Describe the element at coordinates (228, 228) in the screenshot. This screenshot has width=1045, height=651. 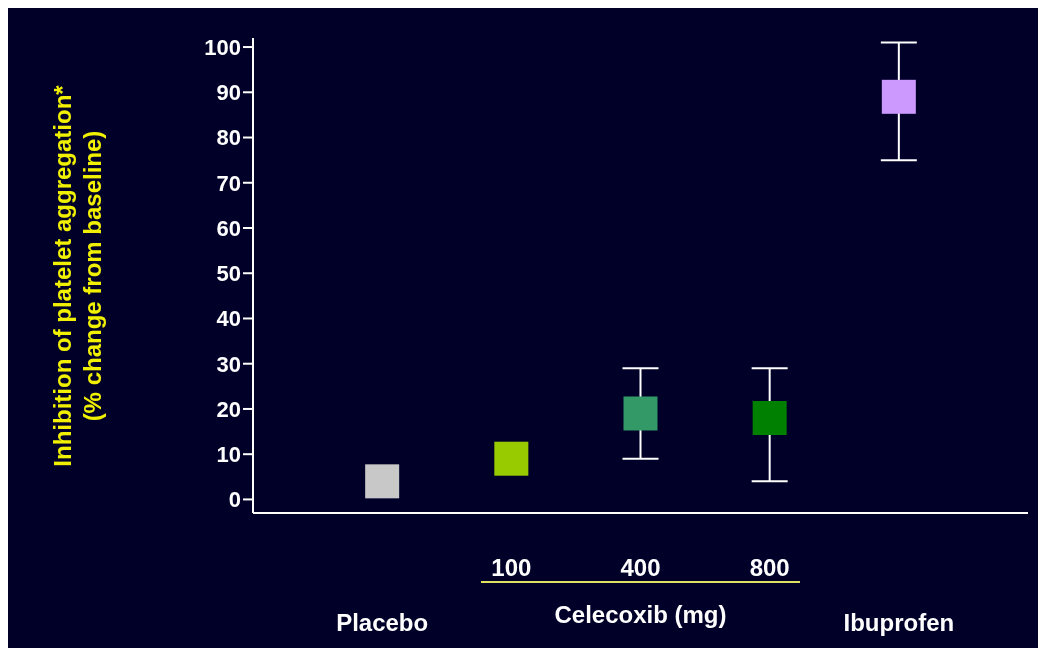
I see `y-tick-label: 60` at that location.